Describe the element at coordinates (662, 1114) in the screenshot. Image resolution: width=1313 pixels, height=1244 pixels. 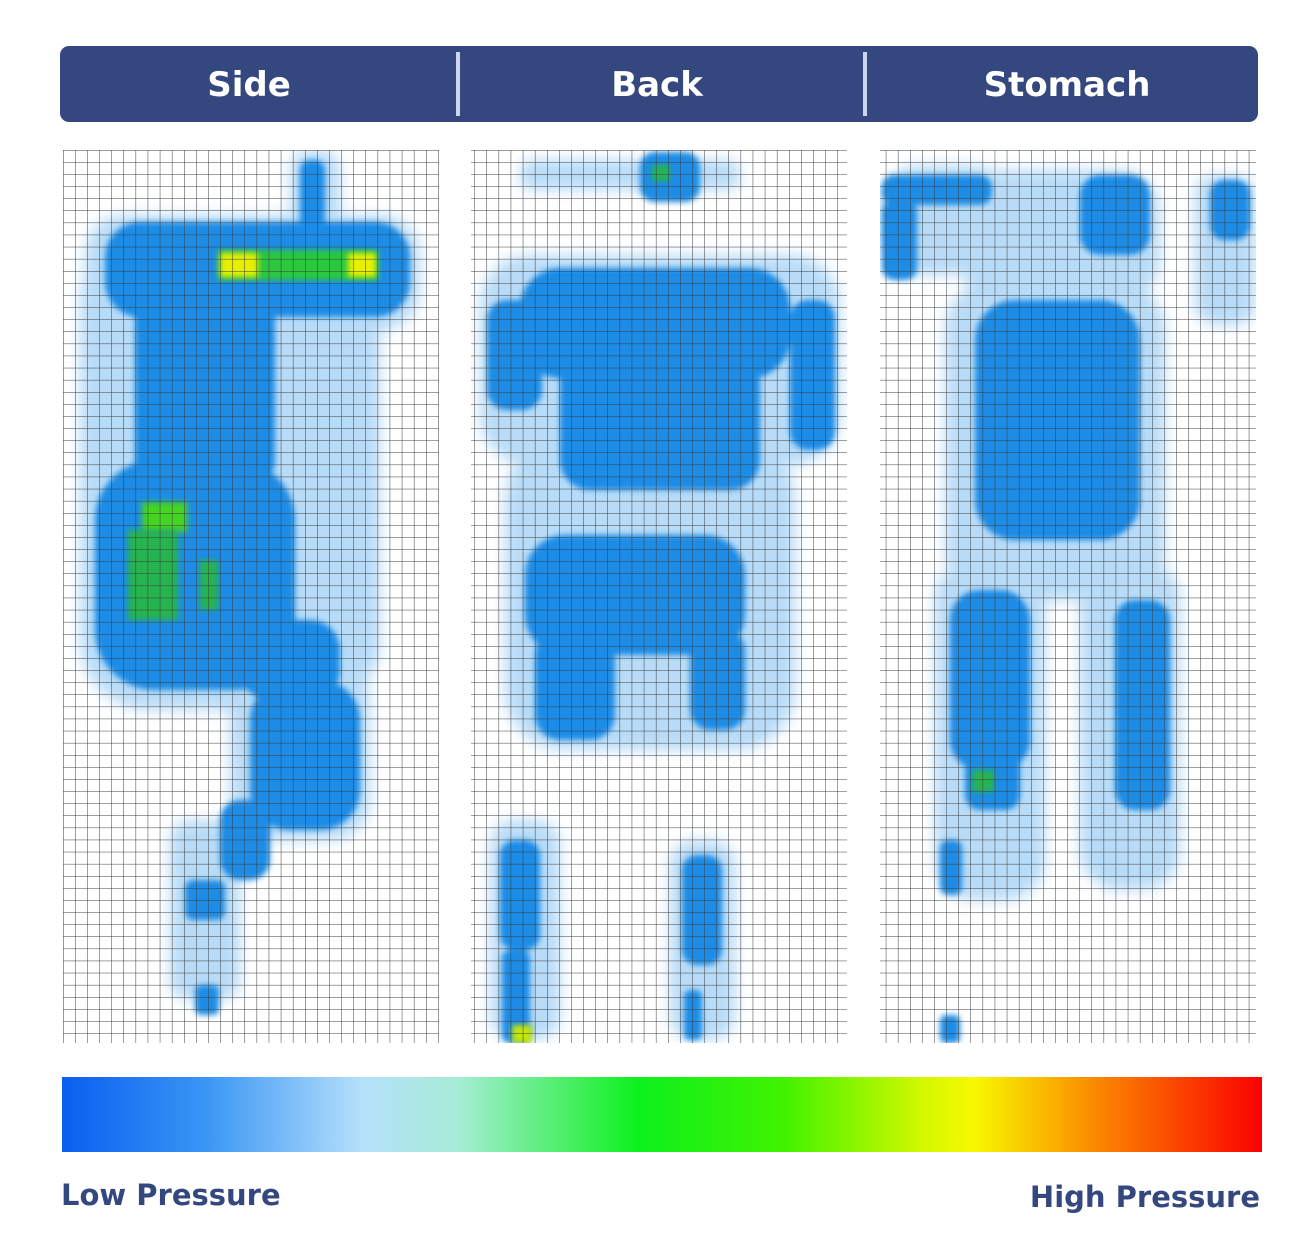
I see `pressure-color-scale` at that location.